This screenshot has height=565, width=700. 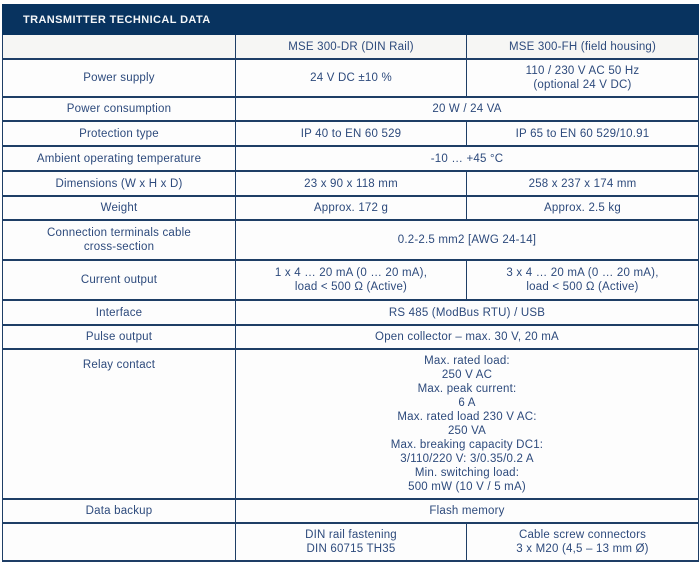 What do you see at coordinates (467, 158) in the screenshot?
I see `value-both: -10 … +45 °C` at bounding box center [467, 158].